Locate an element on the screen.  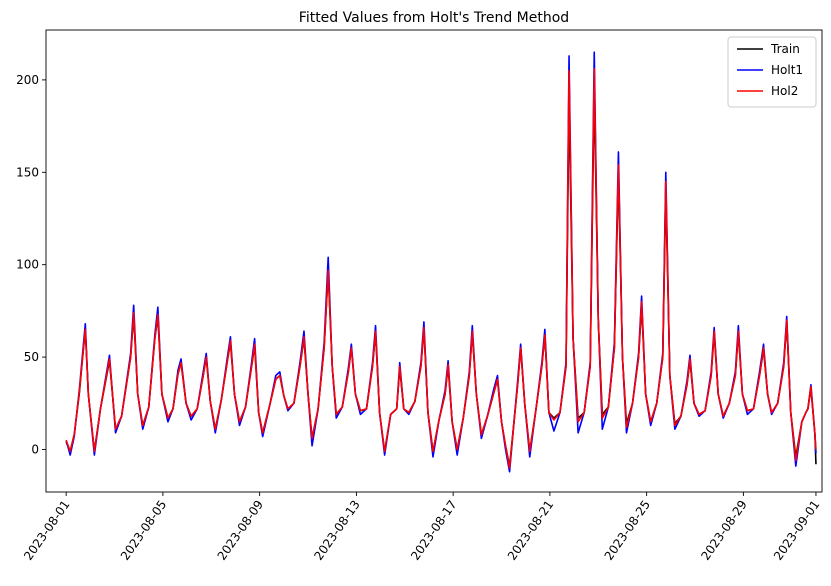
y-axis: 0 50 100 150 200 is located at coordinates (31, 264).